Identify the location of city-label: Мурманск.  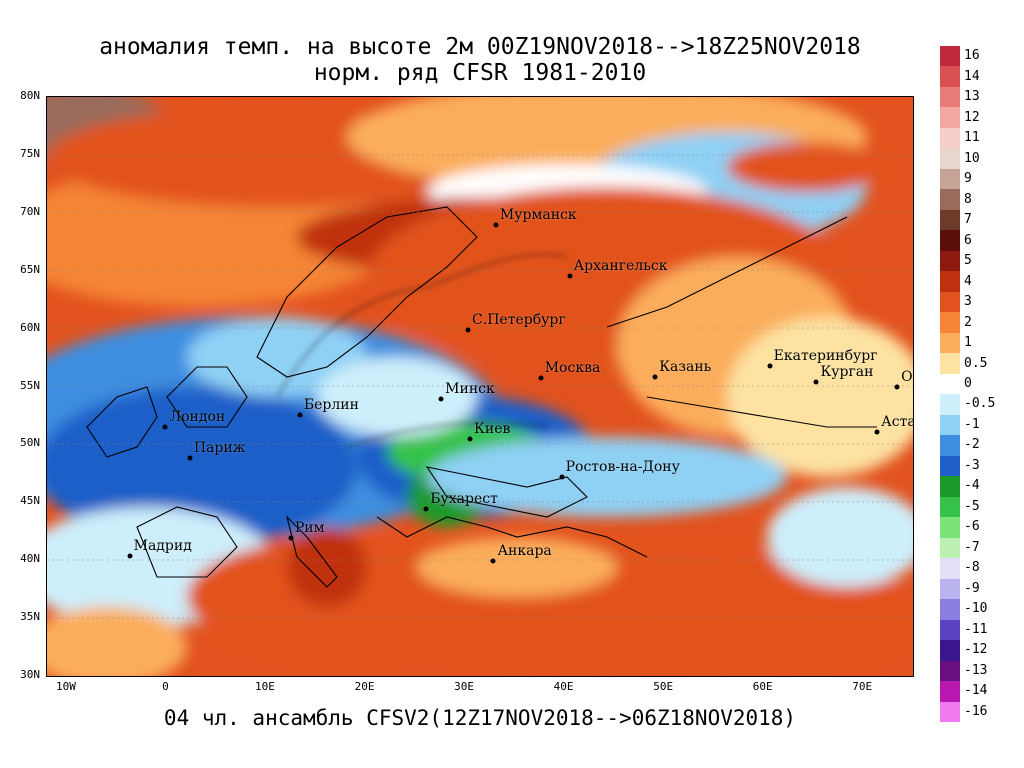
(538, 214).